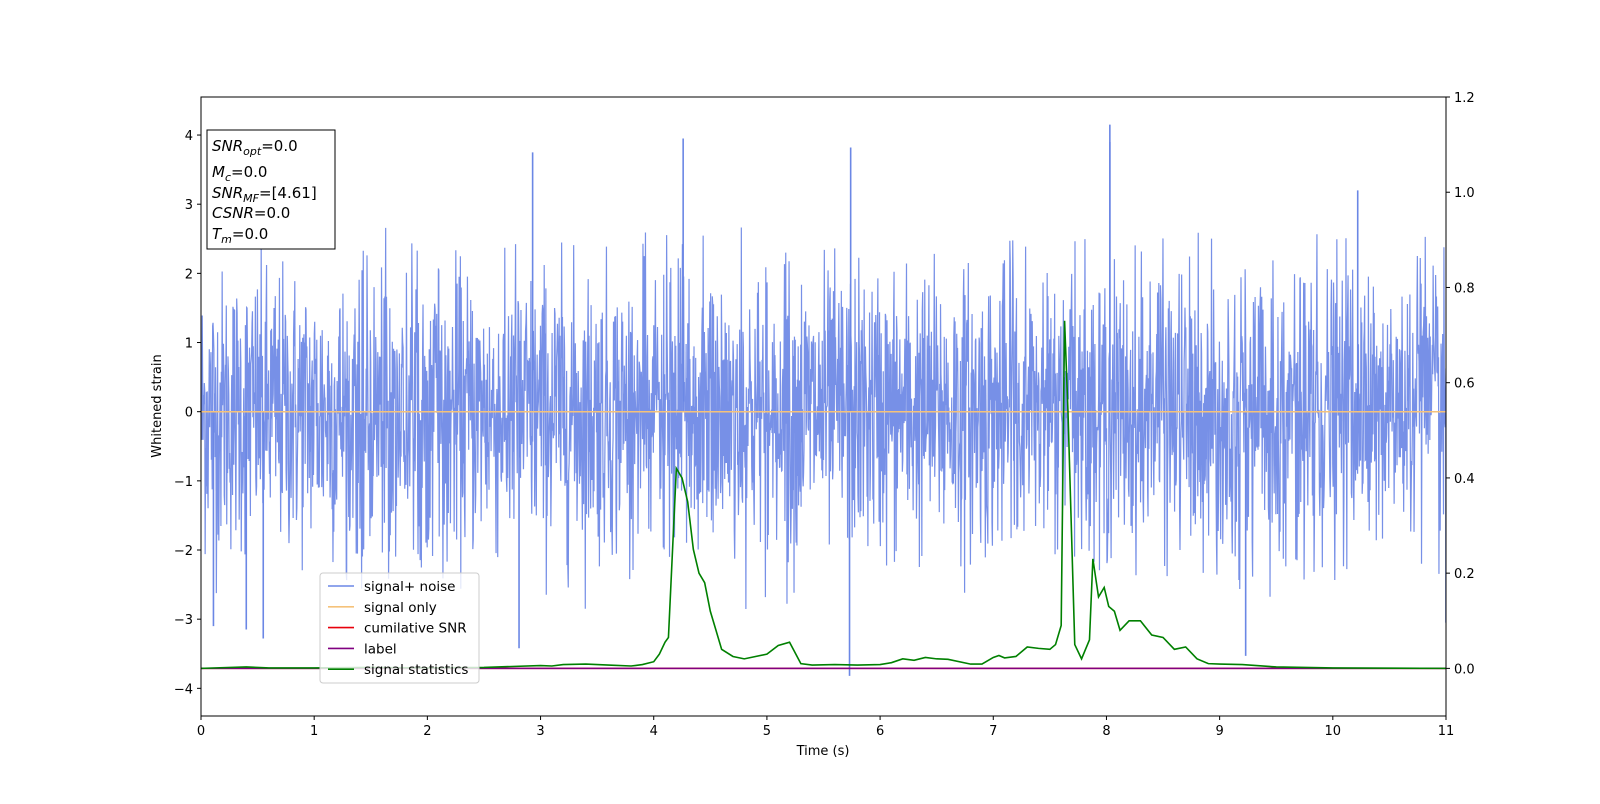 This screenshot has width=1600, height=804. Describe the element at coordinates (767, 731) in the screenshot. I see `x-tick-label: 5` at that location.